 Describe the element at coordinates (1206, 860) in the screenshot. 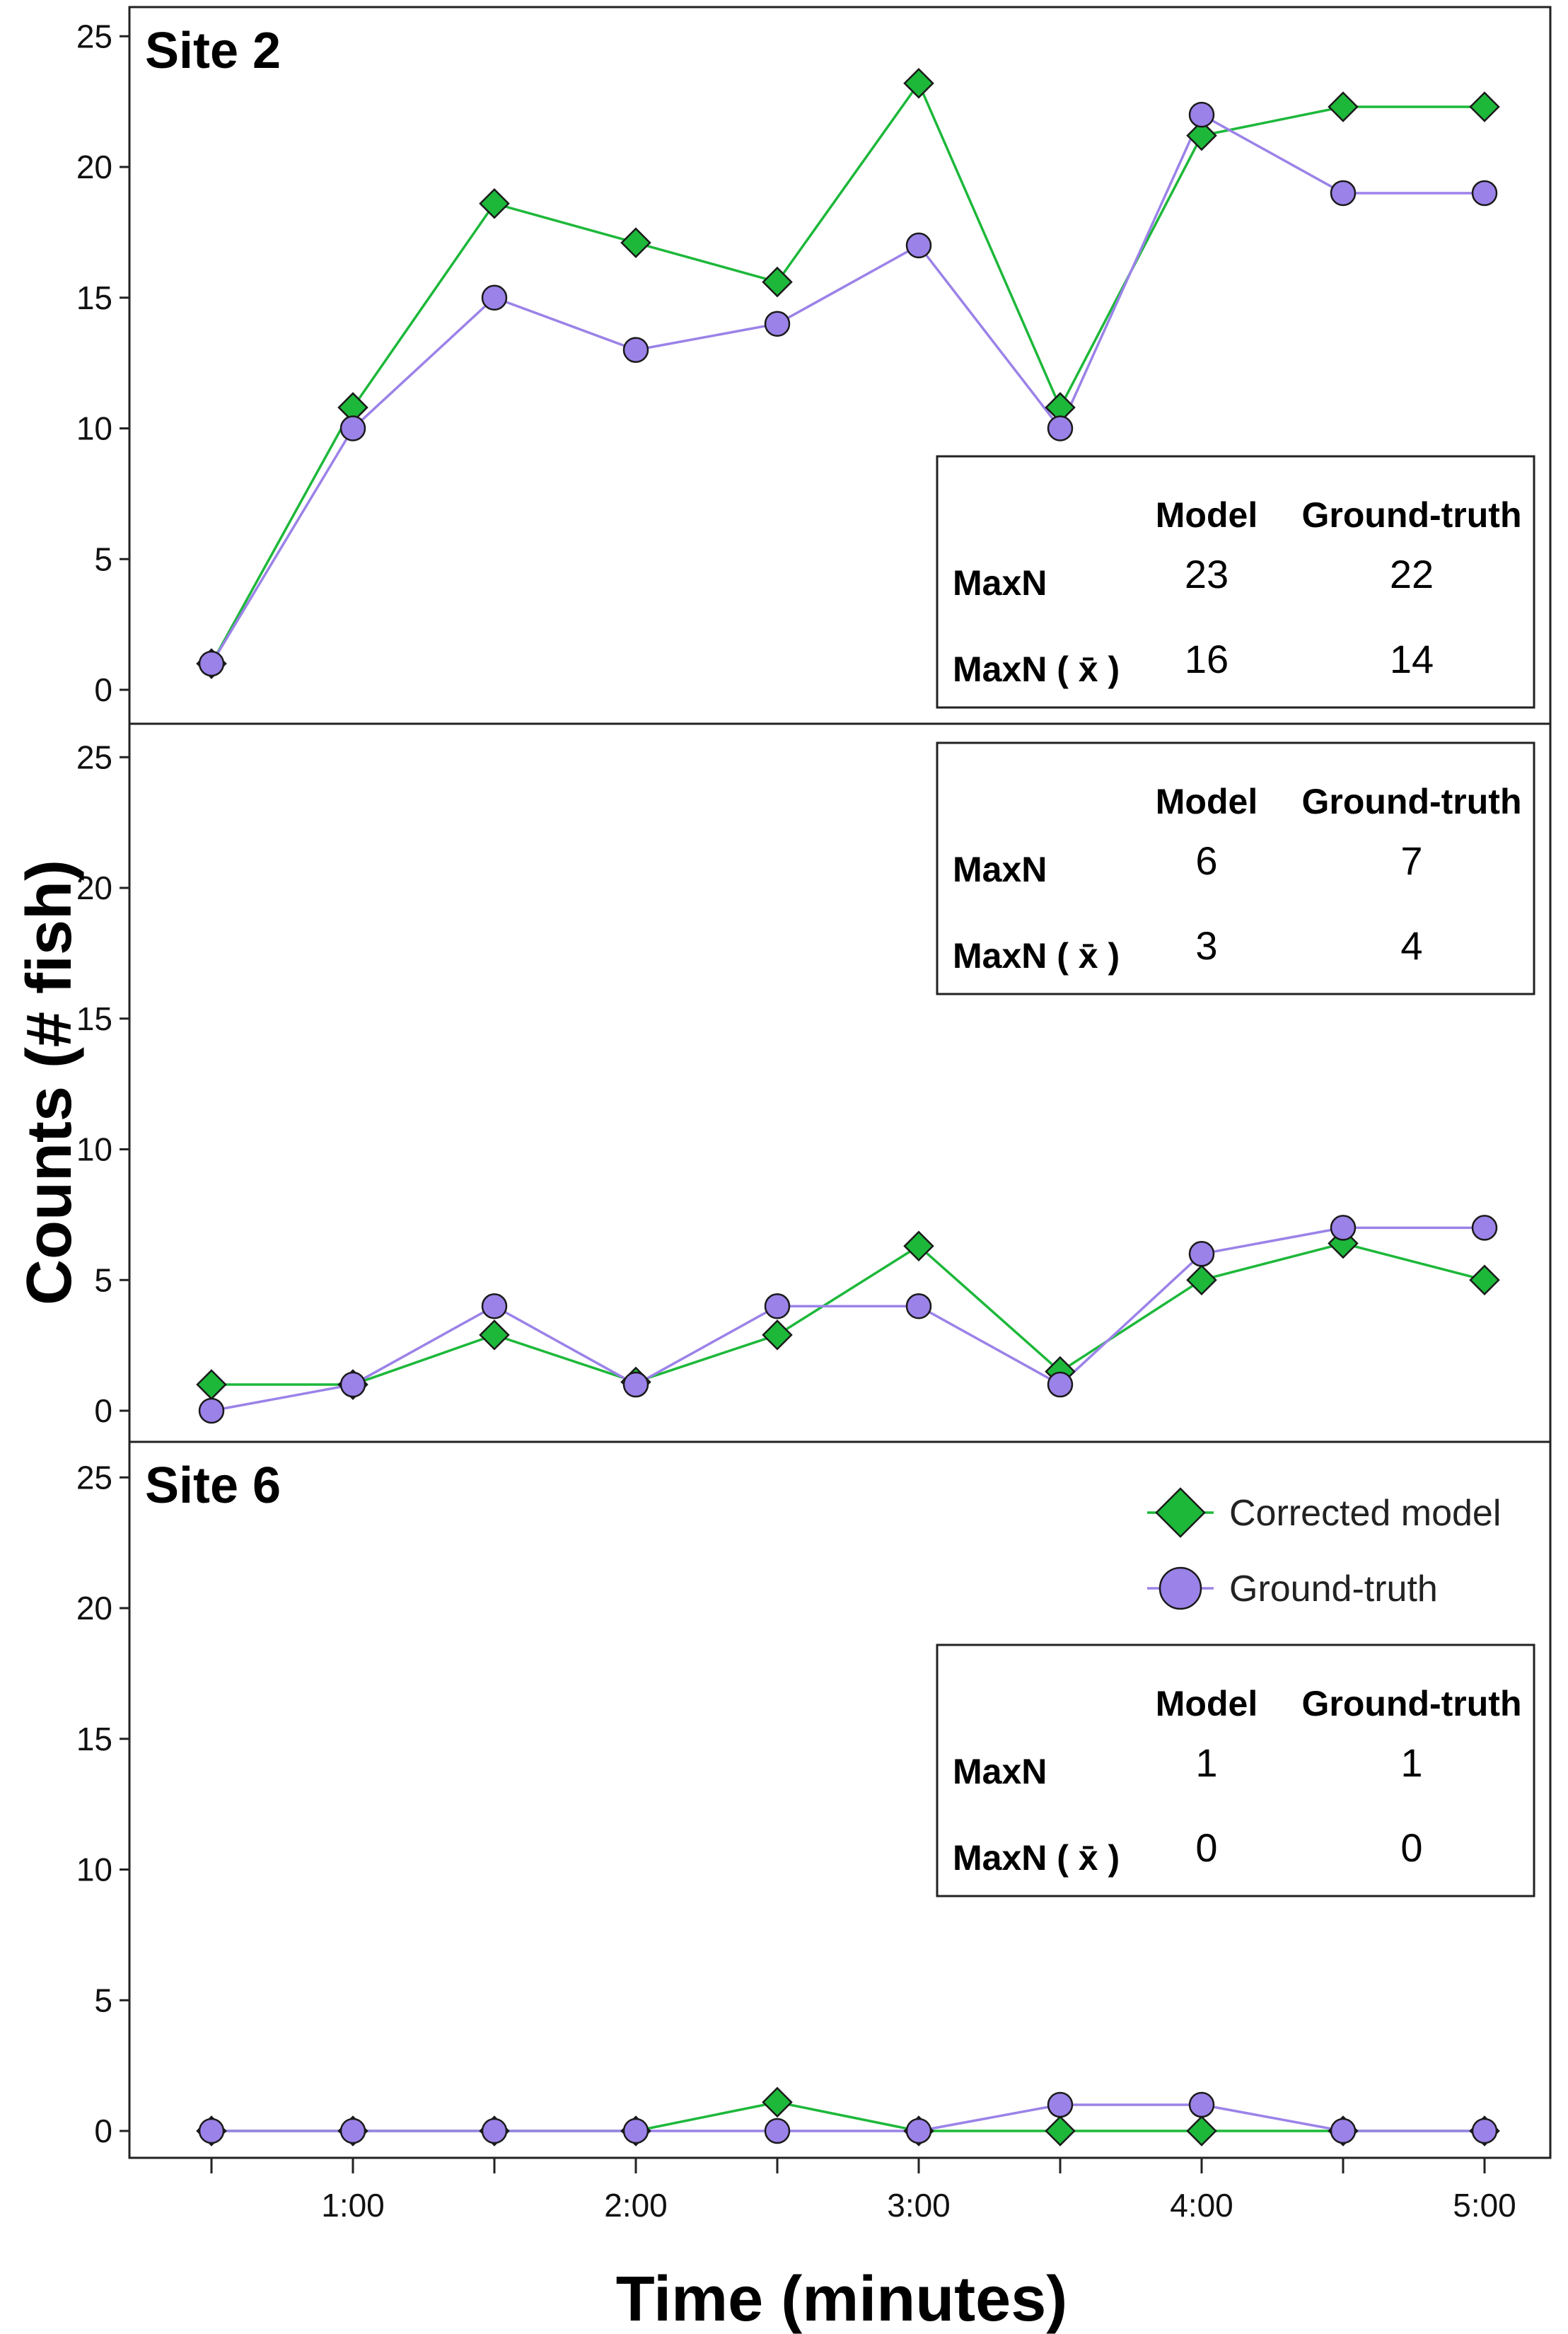

I see `stats-value: 6` at that location.